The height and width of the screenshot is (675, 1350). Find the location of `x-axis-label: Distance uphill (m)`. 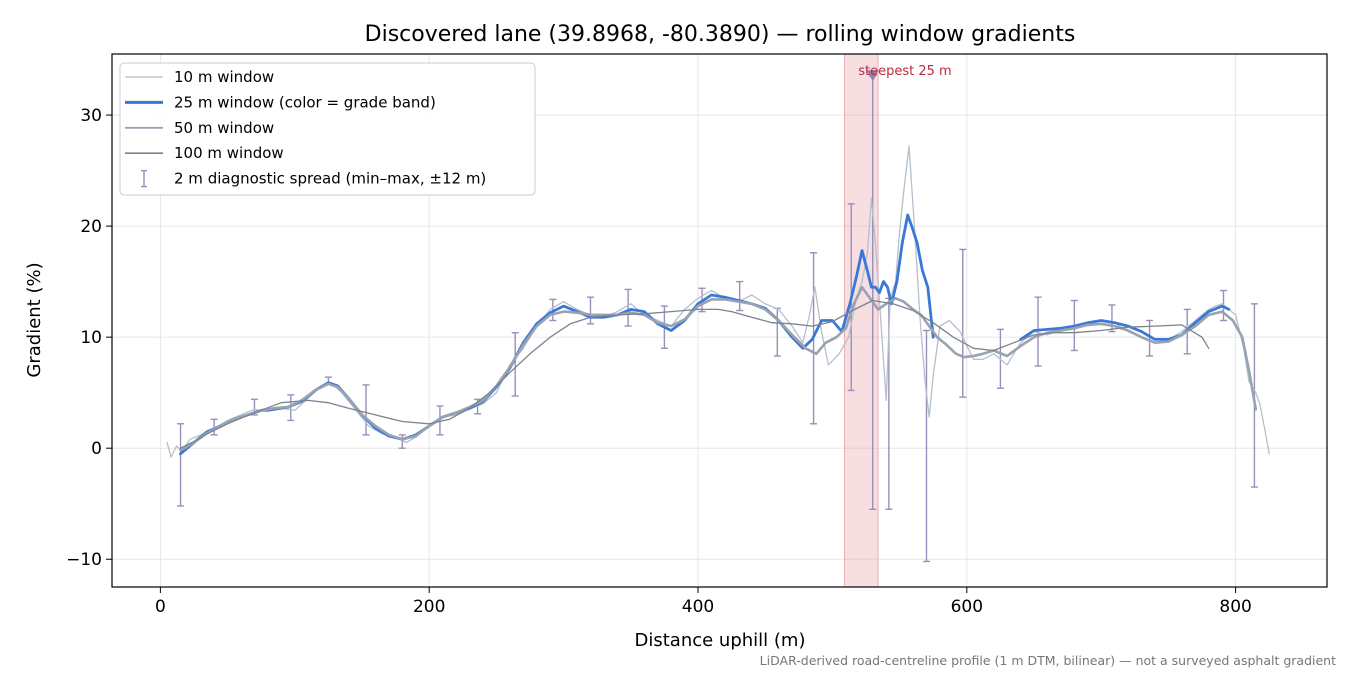

x-axis-label: Distance uphill (m) is located at coordinates (720, 640).